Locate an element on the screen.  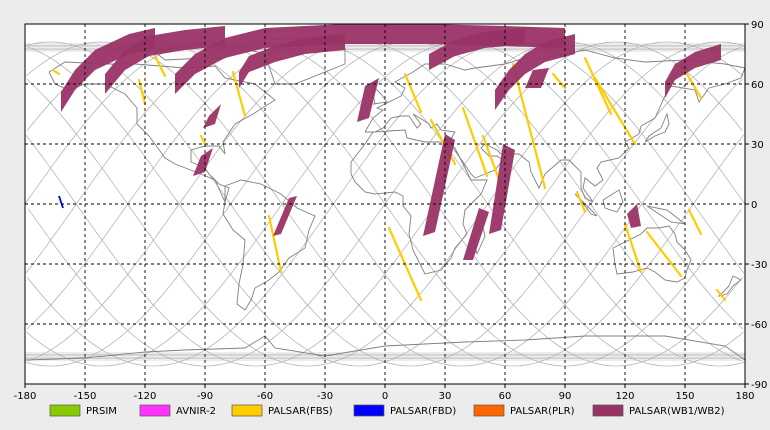
legend-label: PRSIM is located at coordinates (101, 411).